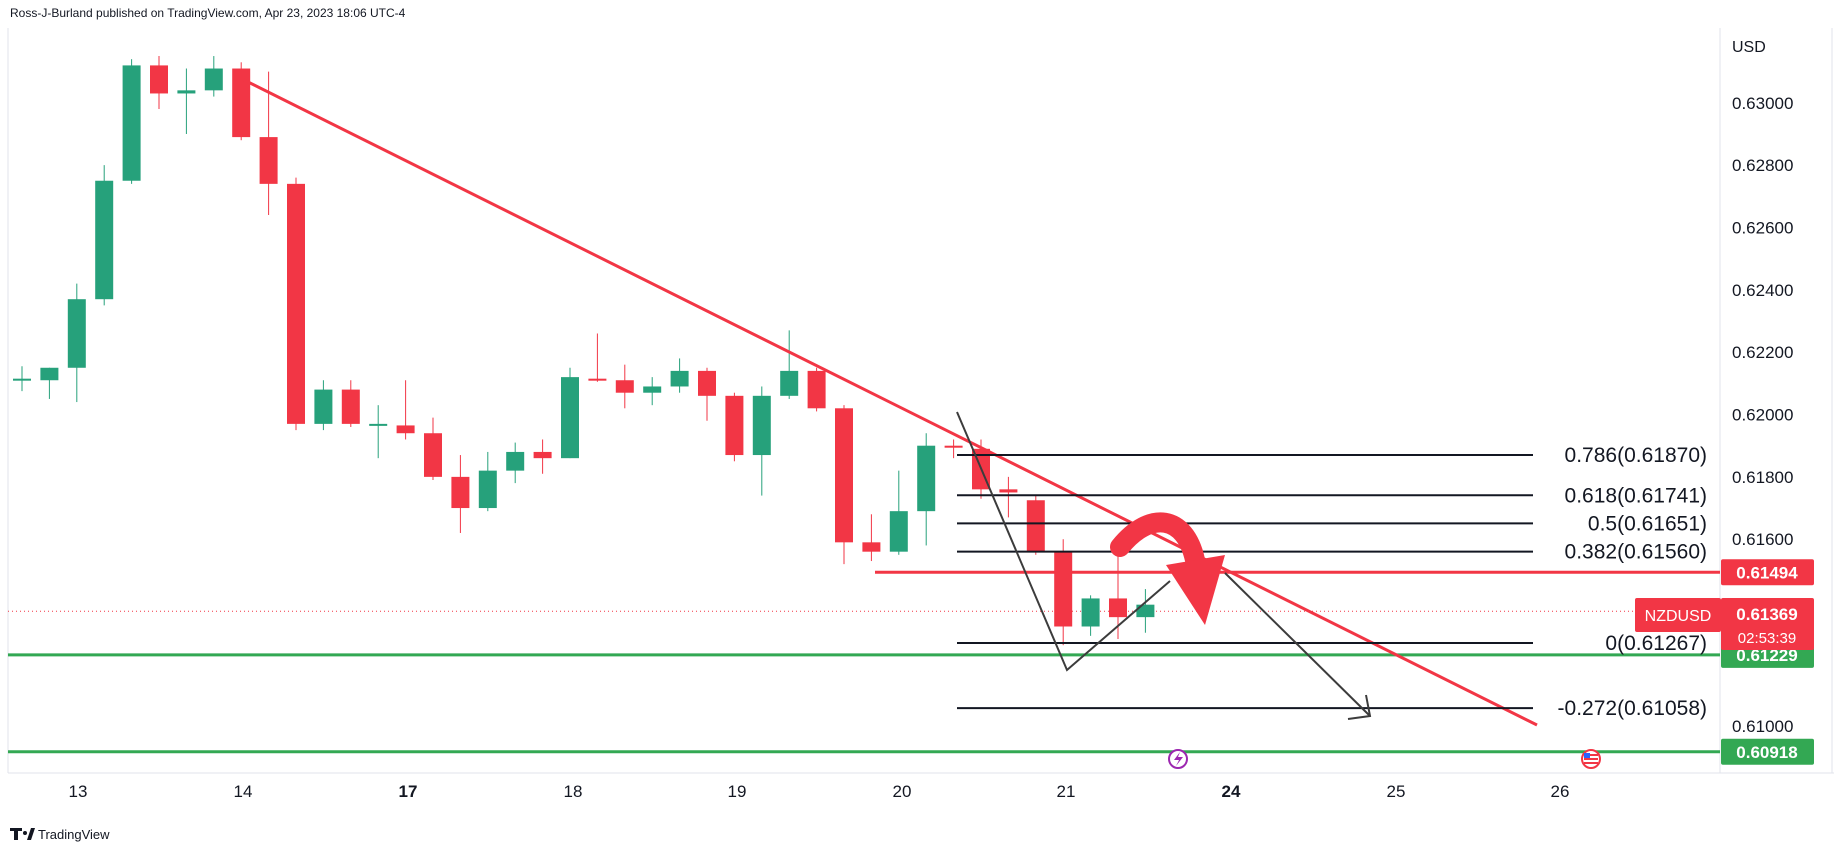 The width and height of the screenshot is (1834, 850). I want to click on fib-level-label: 0.5(0.61651), so click(1647, 523).